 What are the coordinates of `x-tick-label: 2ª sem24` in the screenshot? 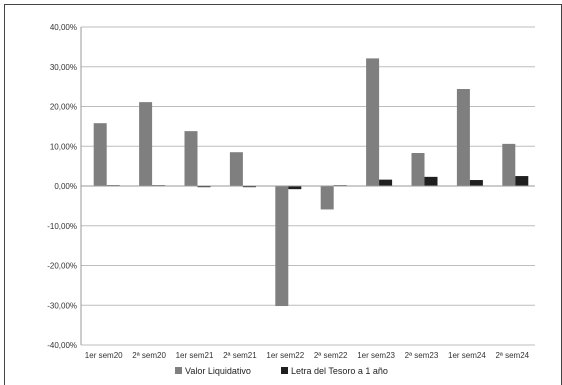 It's located at (512, 355).